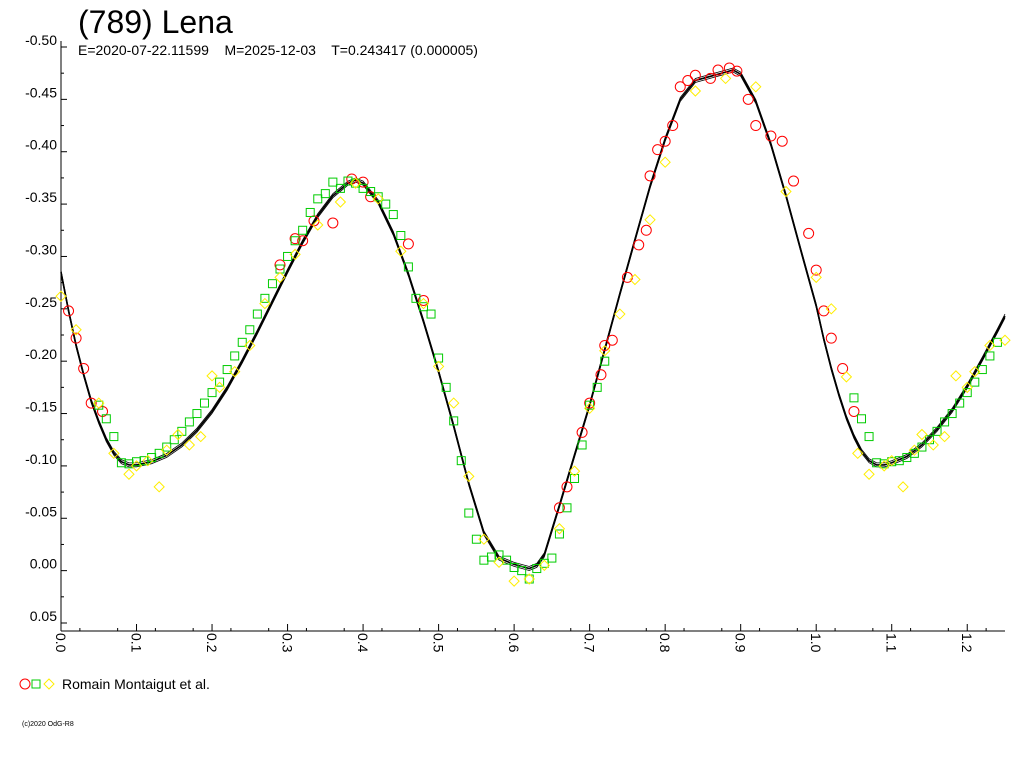  Describe the element at coordinates (36, 684) in the screenshot. I see `legend-square-marker` at that location.